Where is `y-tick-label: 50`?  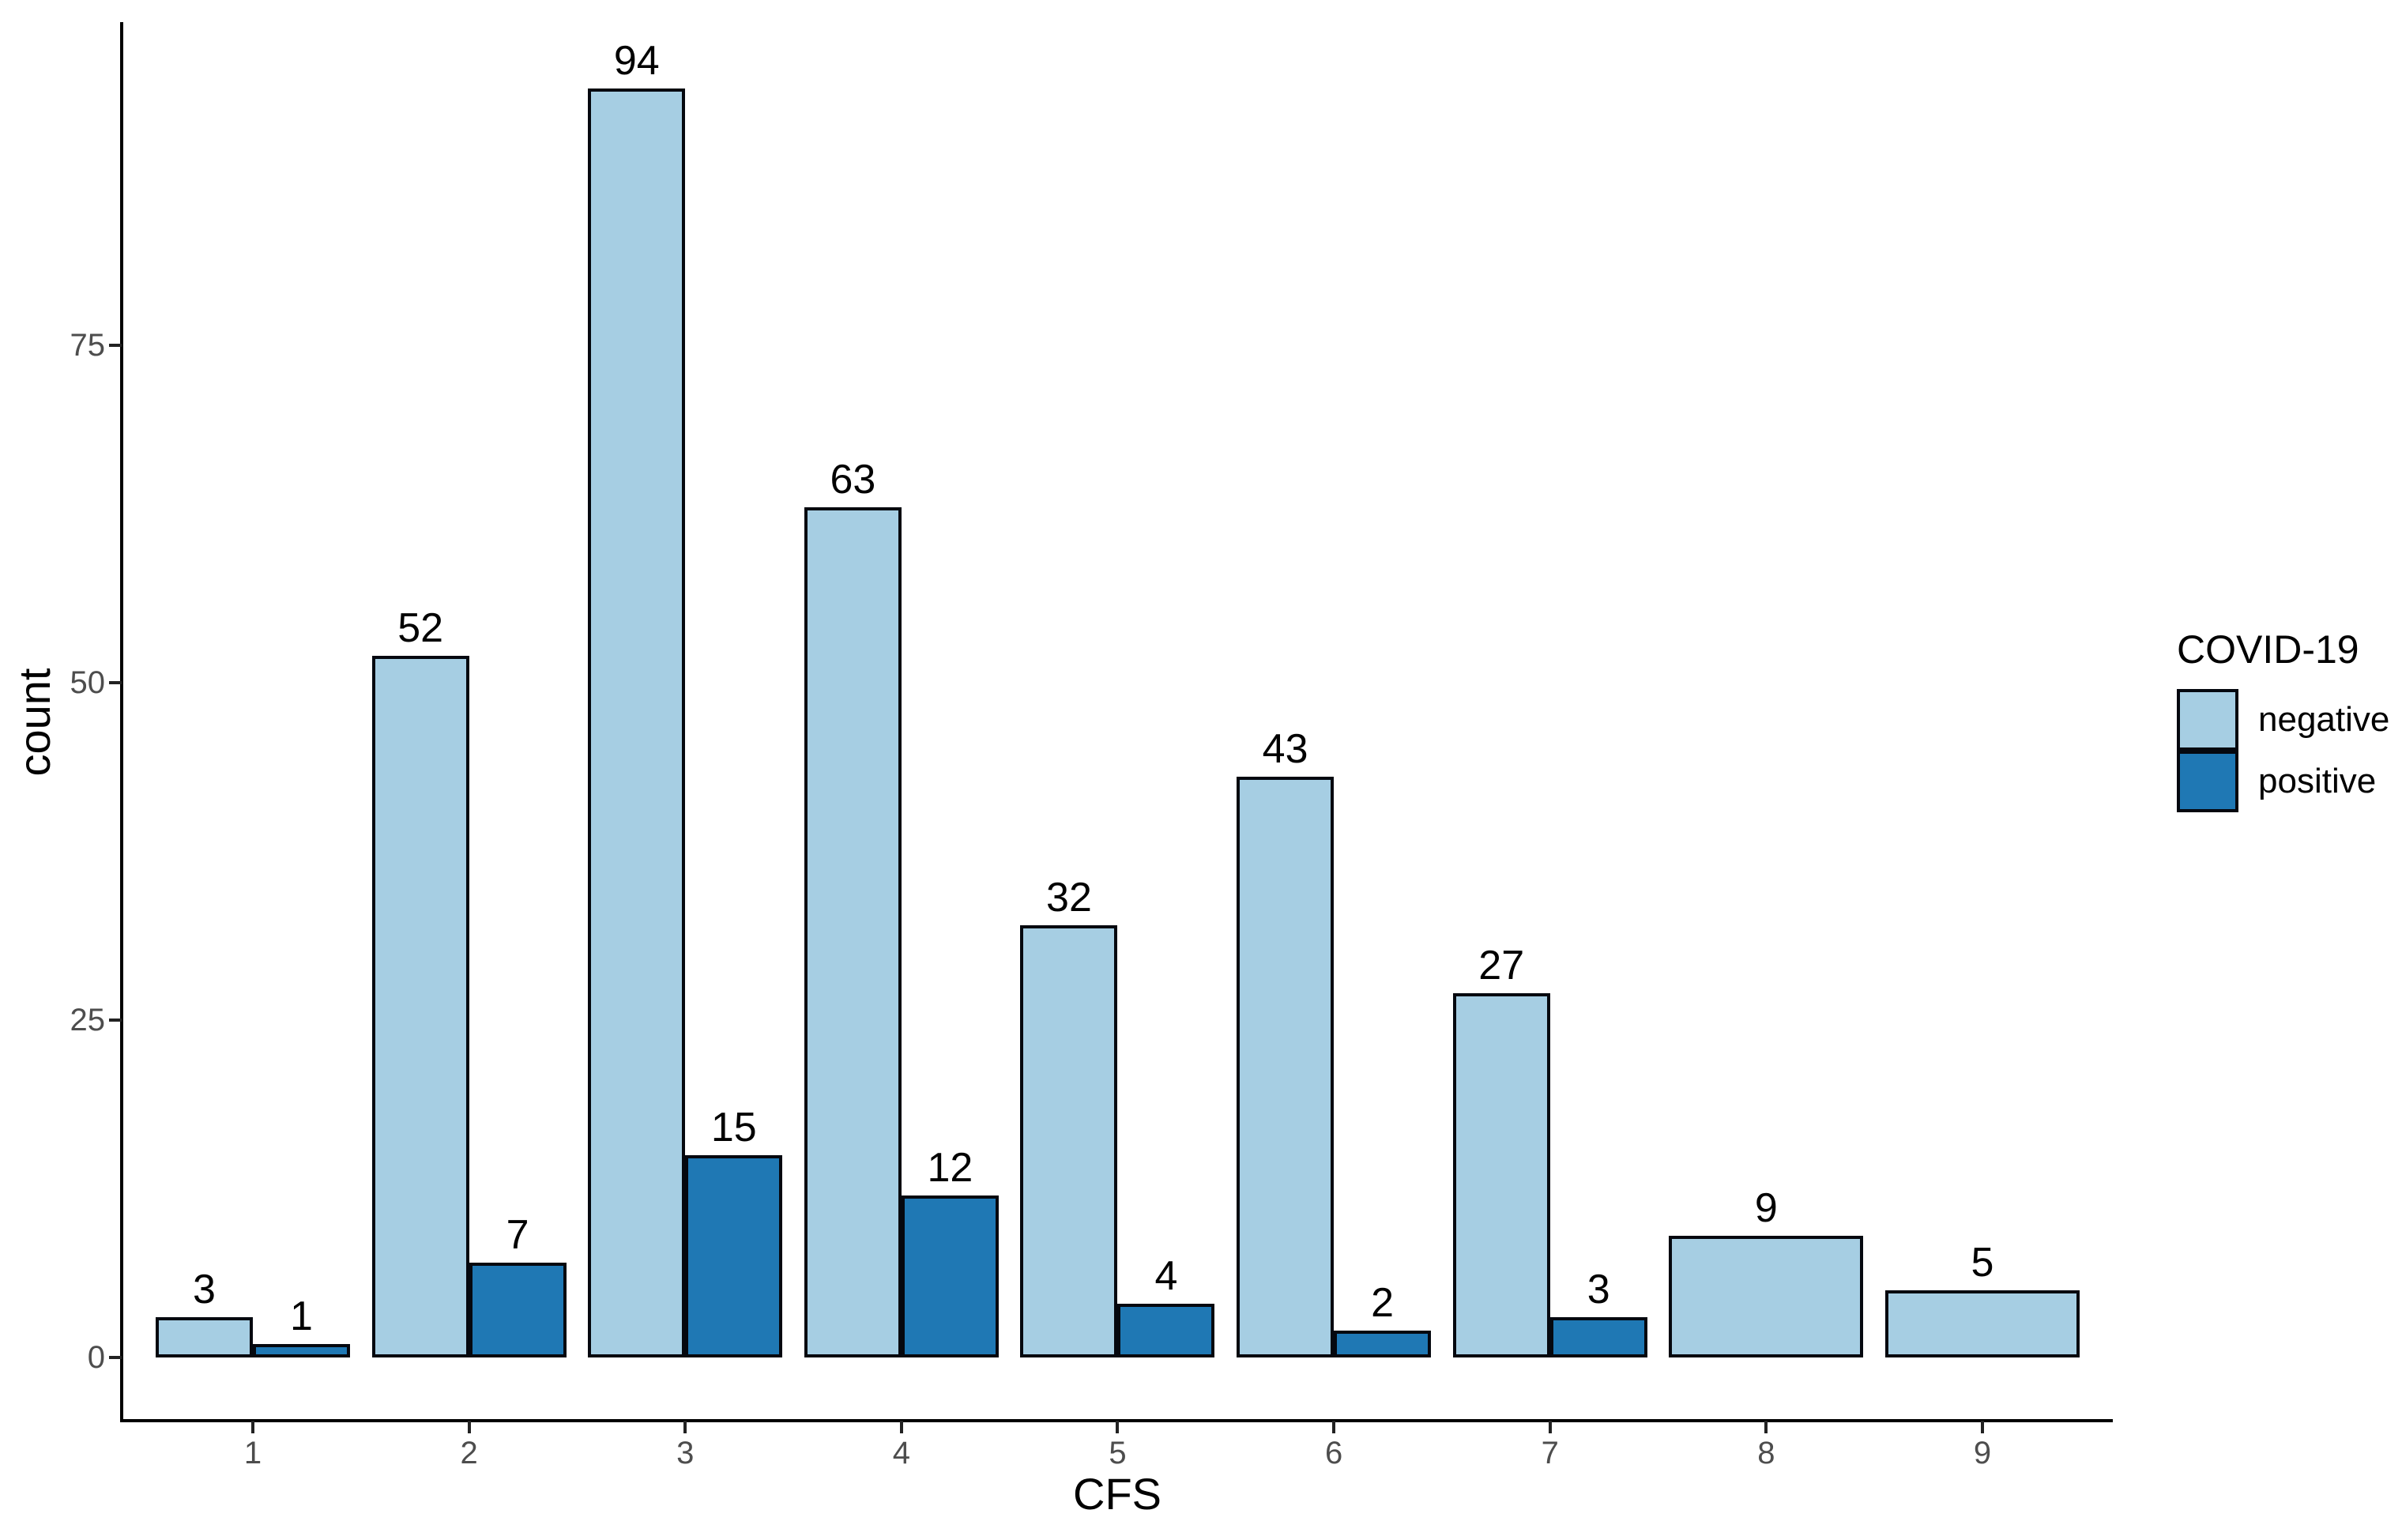 y-tick-label: 50 is located at coordinates (88, 682).